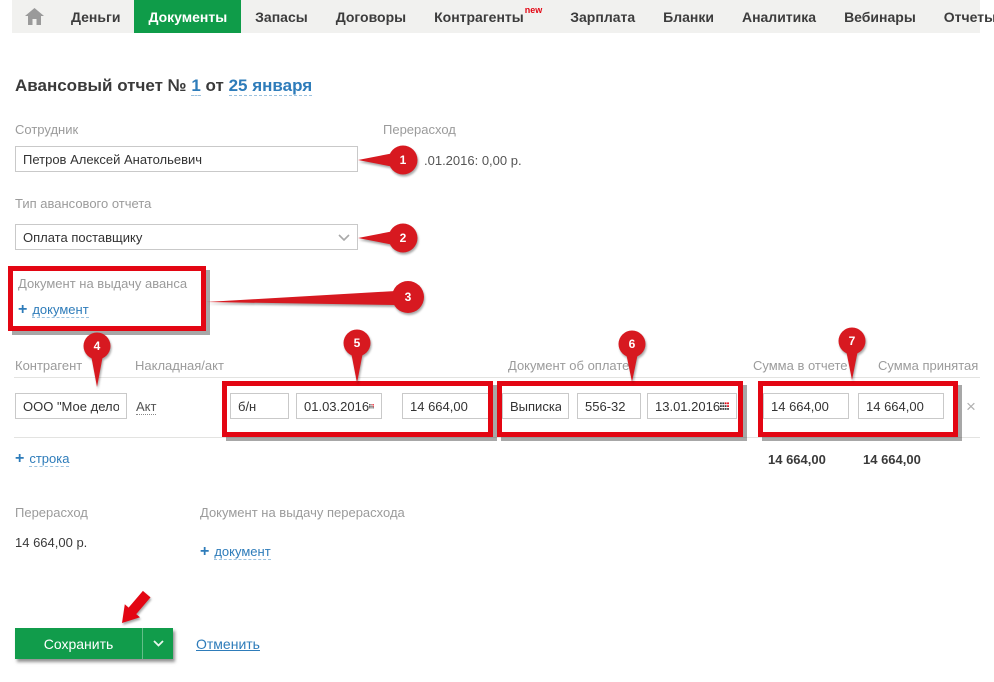 The width and height of the screenshot is (994, 682). What do you see at coordinates (136, 606) in the screenshot?
I see `annotation-arrow` at bounding box center [136, 606].